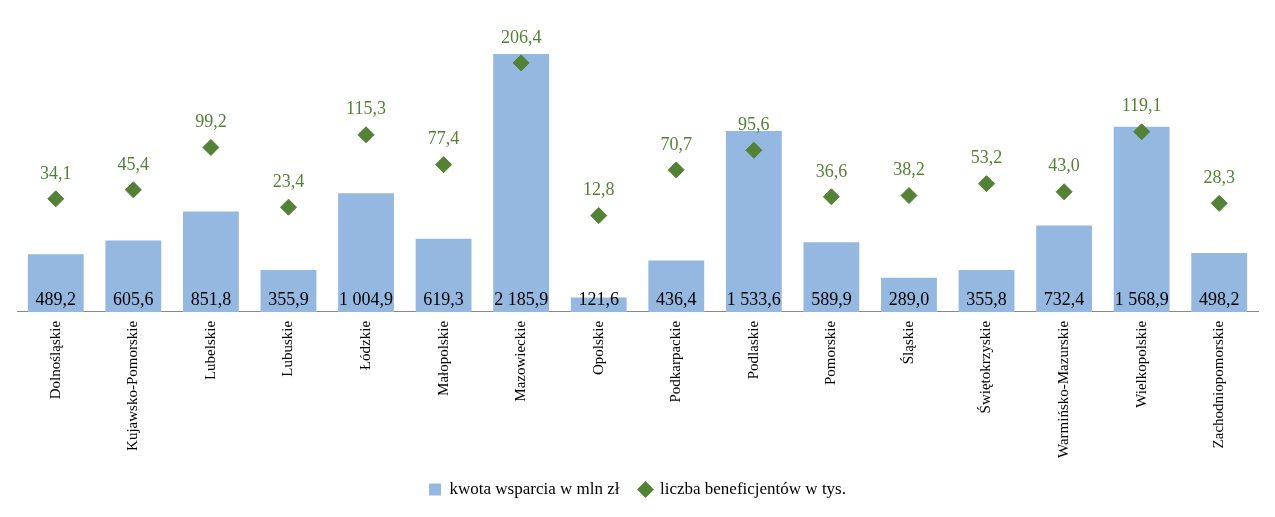  I want to click on data-label: 99,2, so click(211, 121).